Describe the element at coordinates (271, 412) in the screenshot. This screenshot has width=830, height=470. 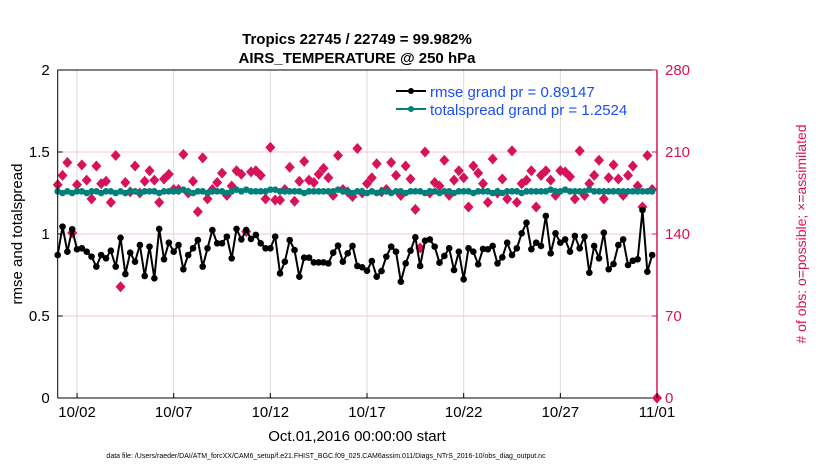
I see `x-tick-label: 10/12` at that location.